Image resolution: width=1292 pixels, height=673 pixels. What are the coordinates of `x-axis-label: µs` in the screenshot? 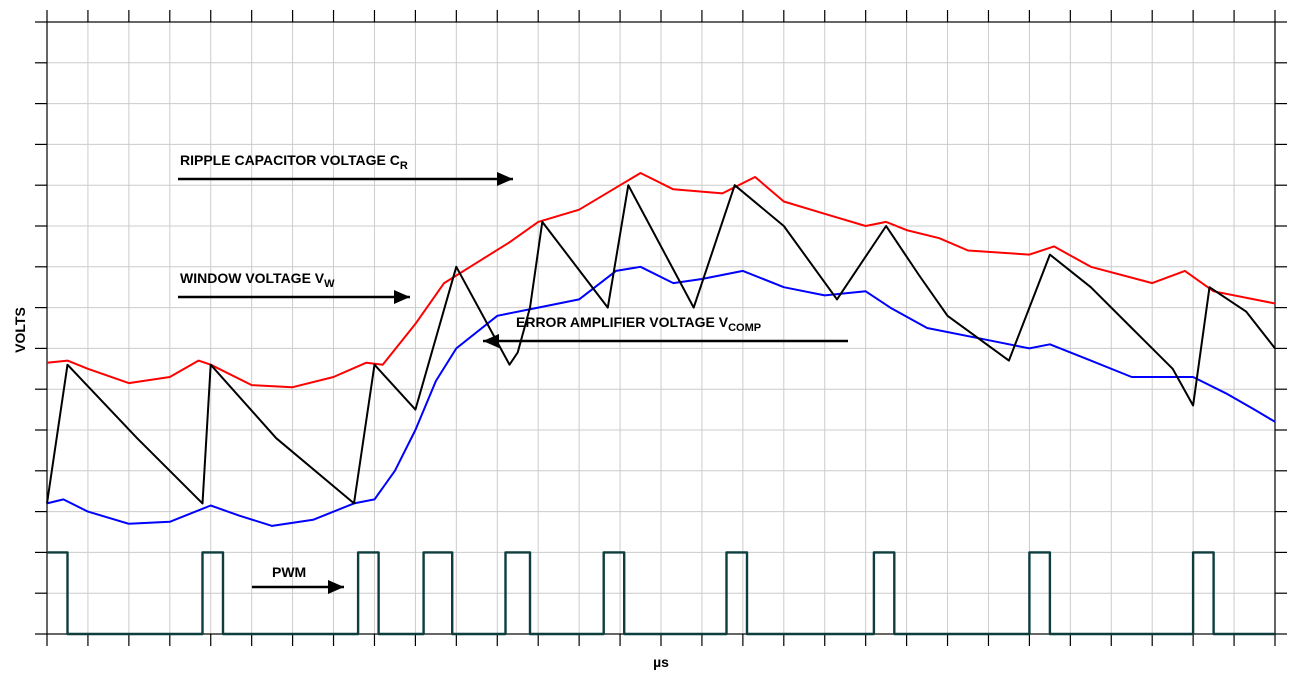 It's located at (661, 662).